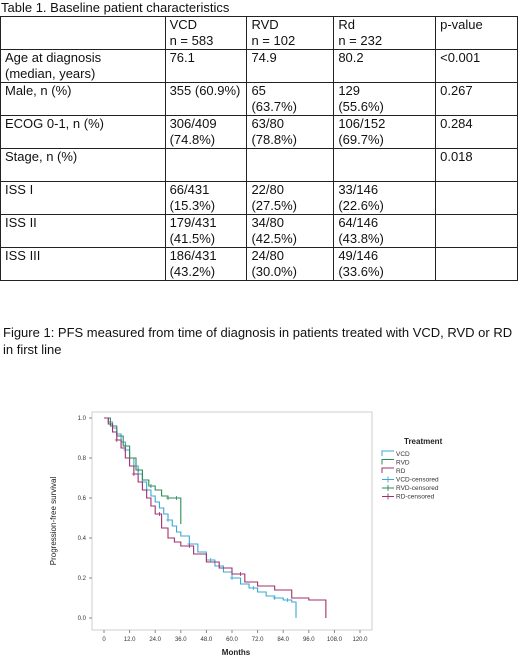  What do you see at coordinates (273, 40) in the screenshot?
I see `cell-line: n = 102` at bounding box center [273, 40].